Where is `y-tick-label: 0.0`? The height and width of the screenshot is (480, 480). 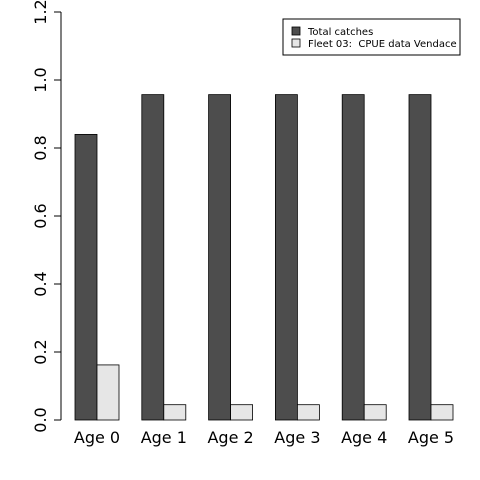 y-tick-label: 0.0 is located at coordinates (40, 419).